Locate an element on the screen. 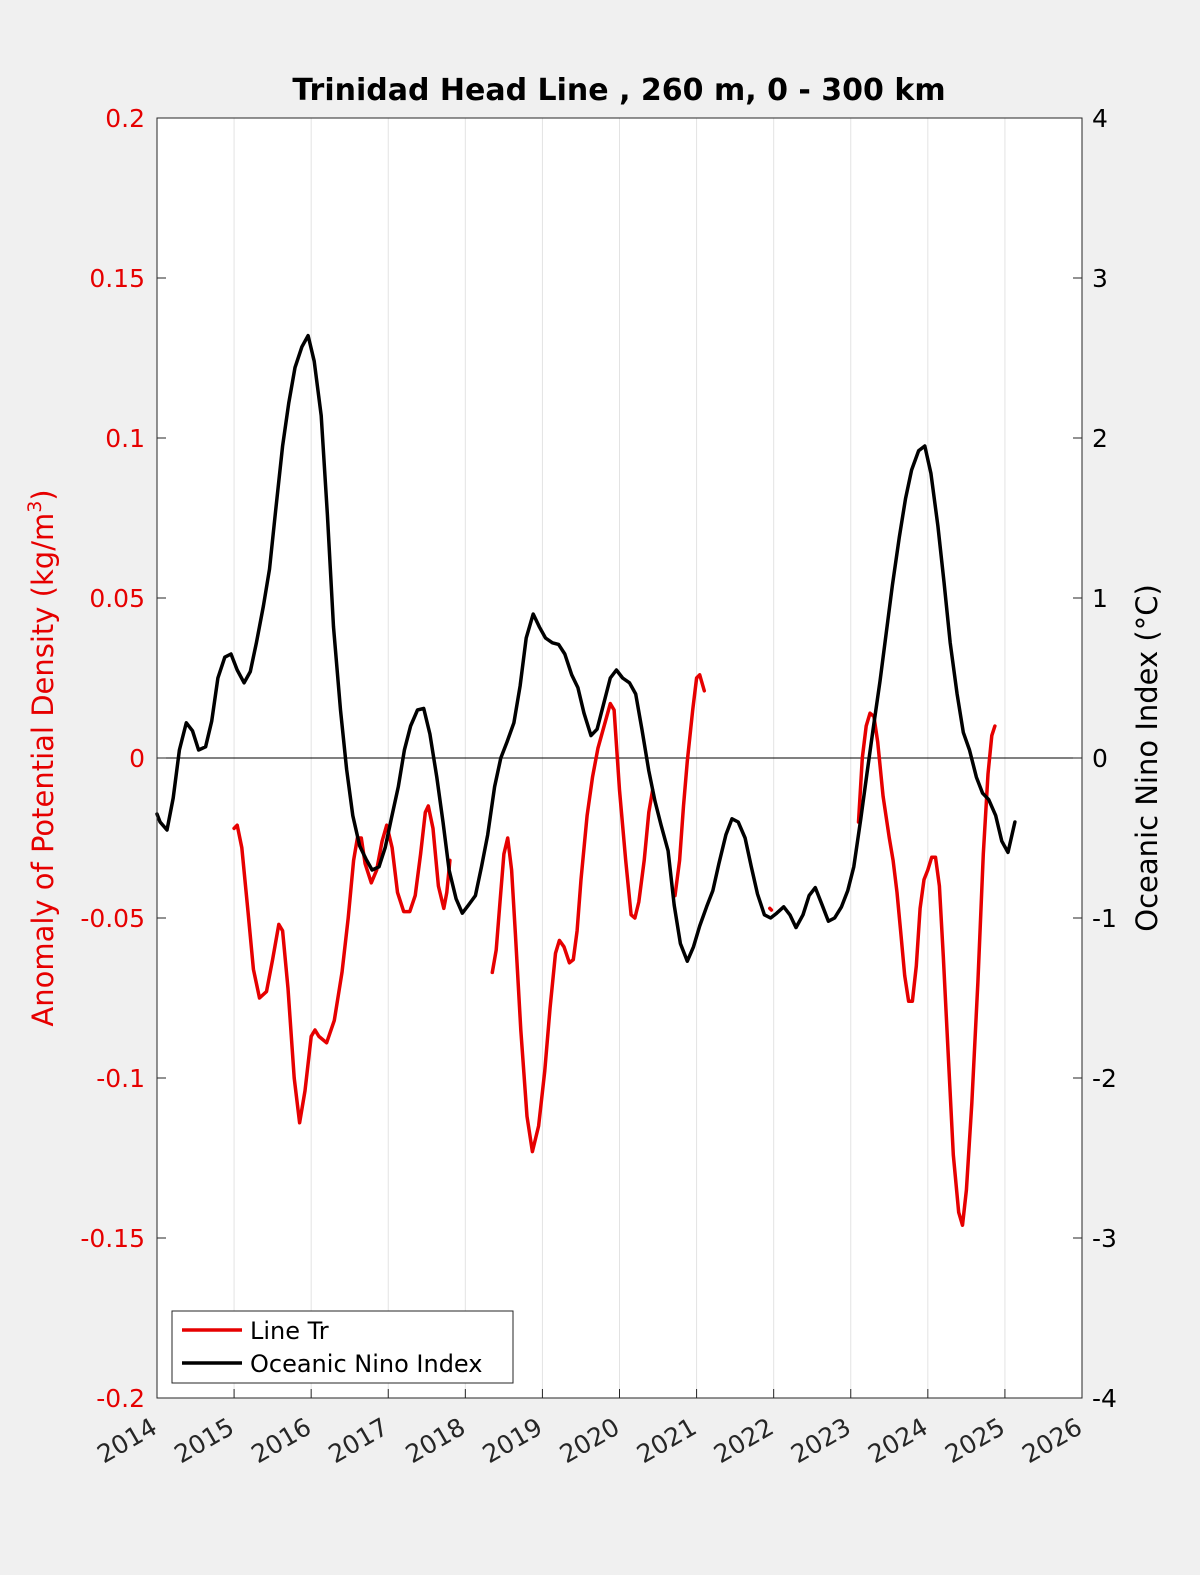 The height and width of the screenshot is (1575, 1200). y-left-tick-label: 0.1 is located at coordinates (125, 438).